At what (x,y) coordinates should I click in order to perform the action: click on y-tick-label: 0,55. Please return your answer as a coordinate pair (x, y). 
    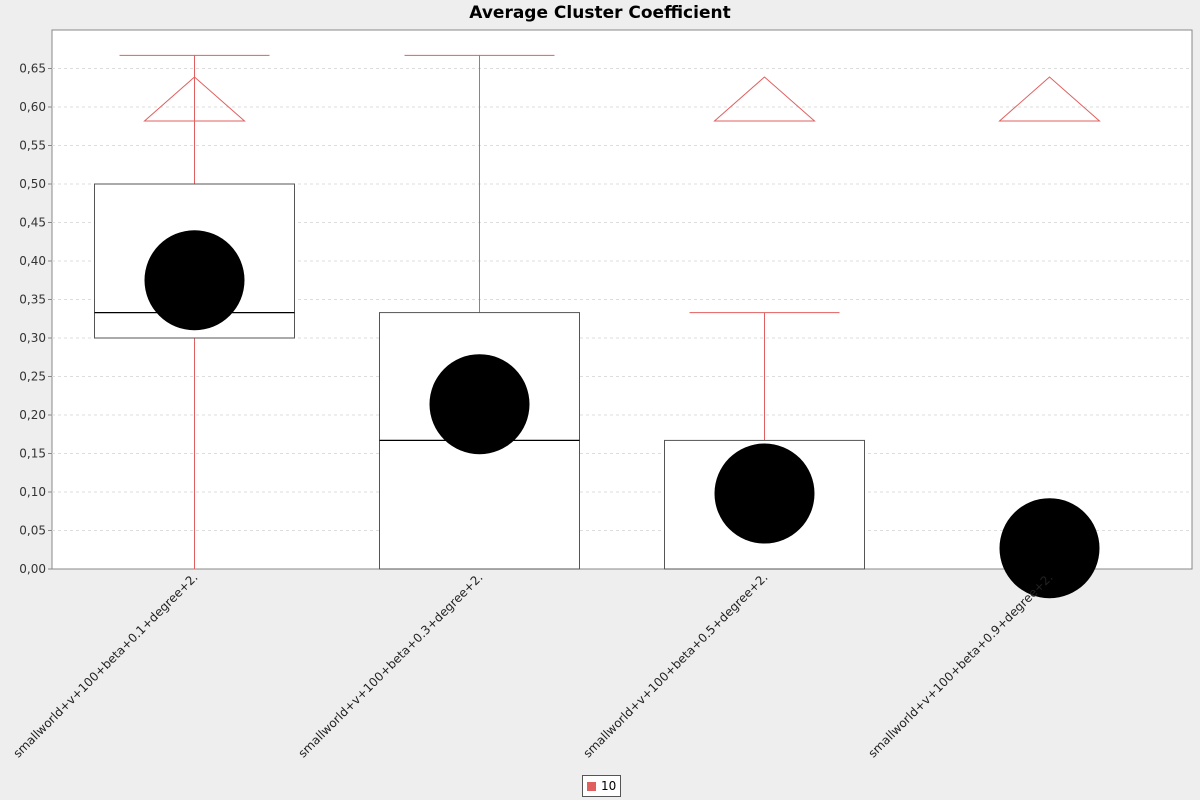
    Looking at the image, I should click on (32, 146).